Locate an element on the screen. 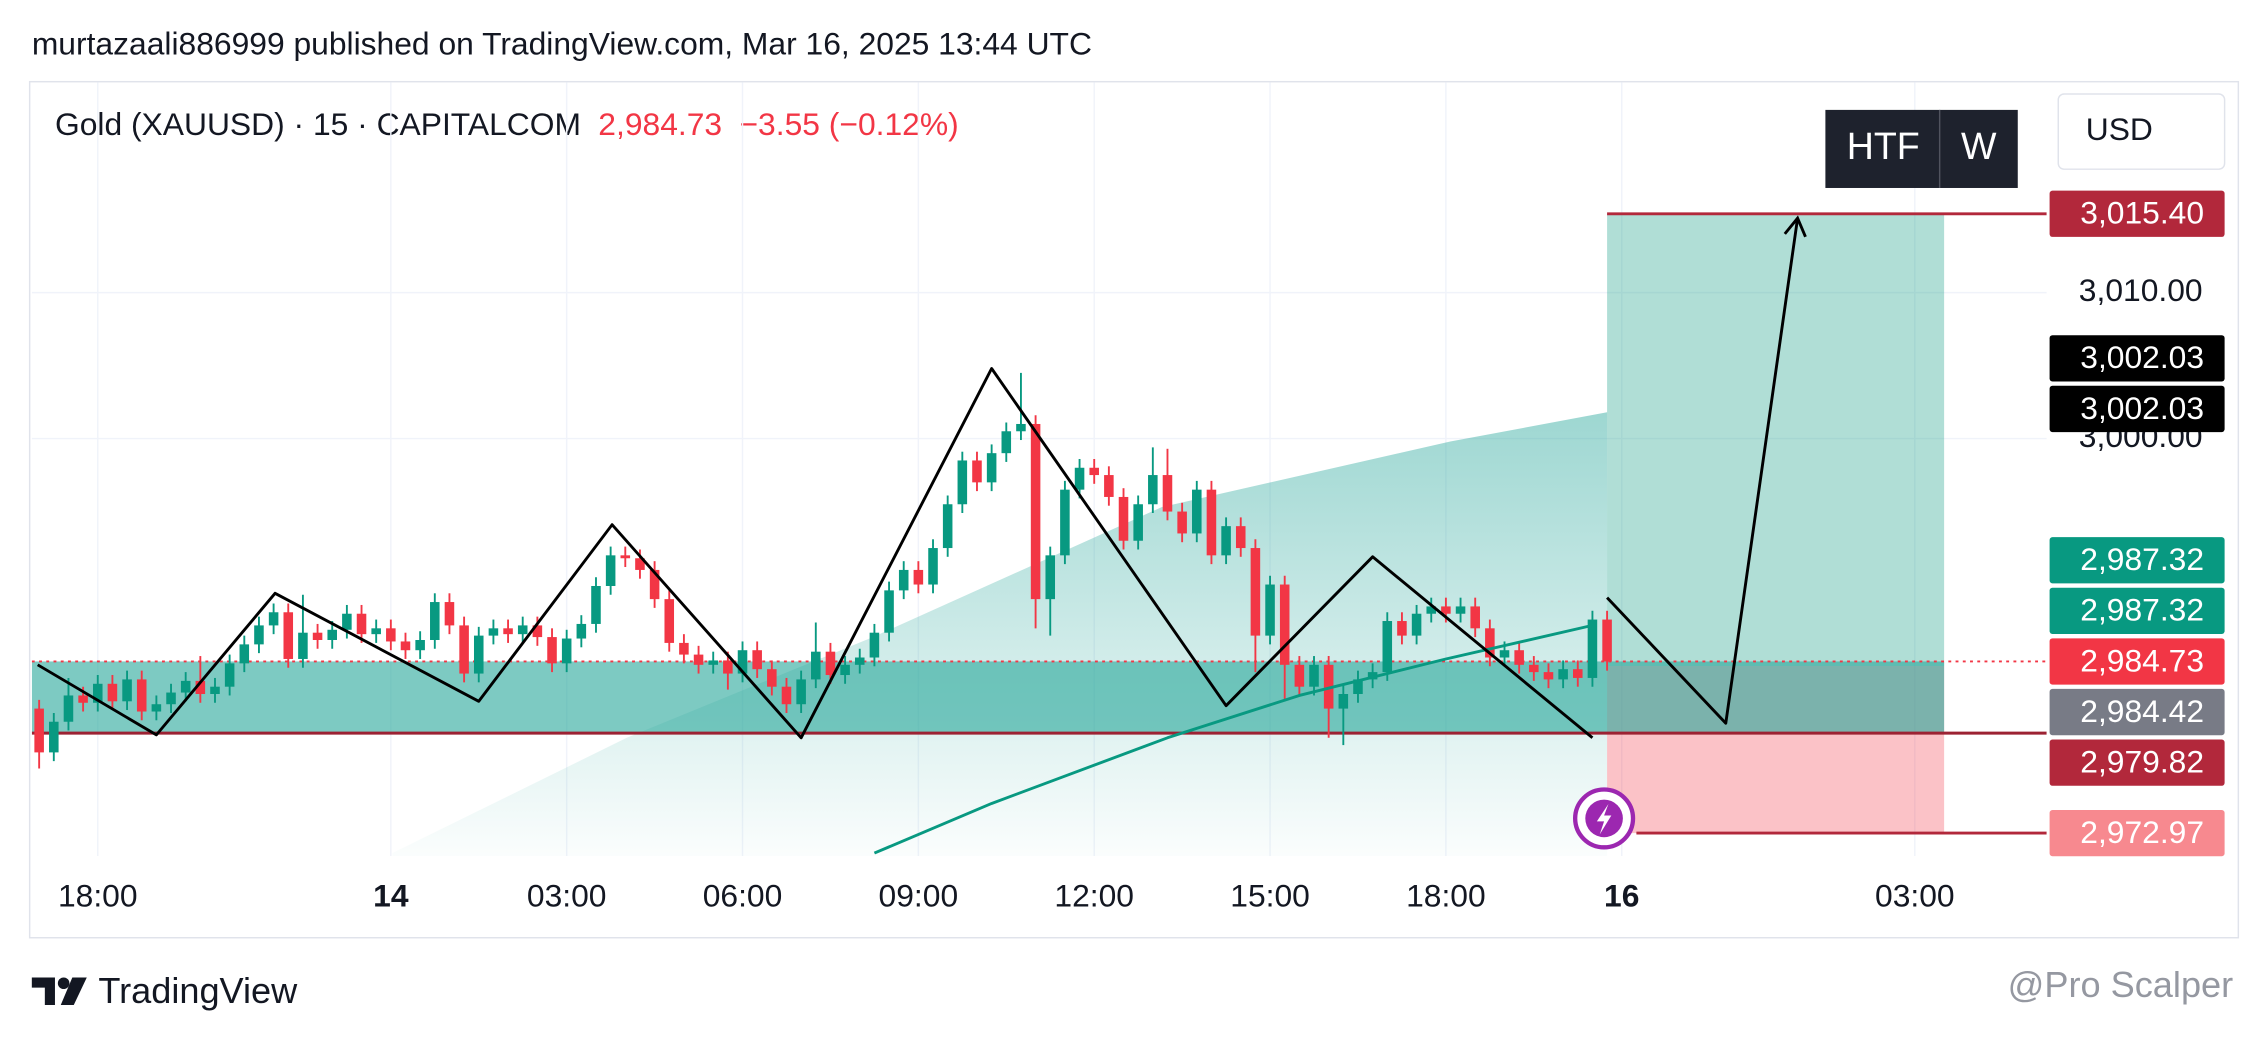 This screenshot has height=1044, width=2268. toolbar is located at coordinates (1921, 148).